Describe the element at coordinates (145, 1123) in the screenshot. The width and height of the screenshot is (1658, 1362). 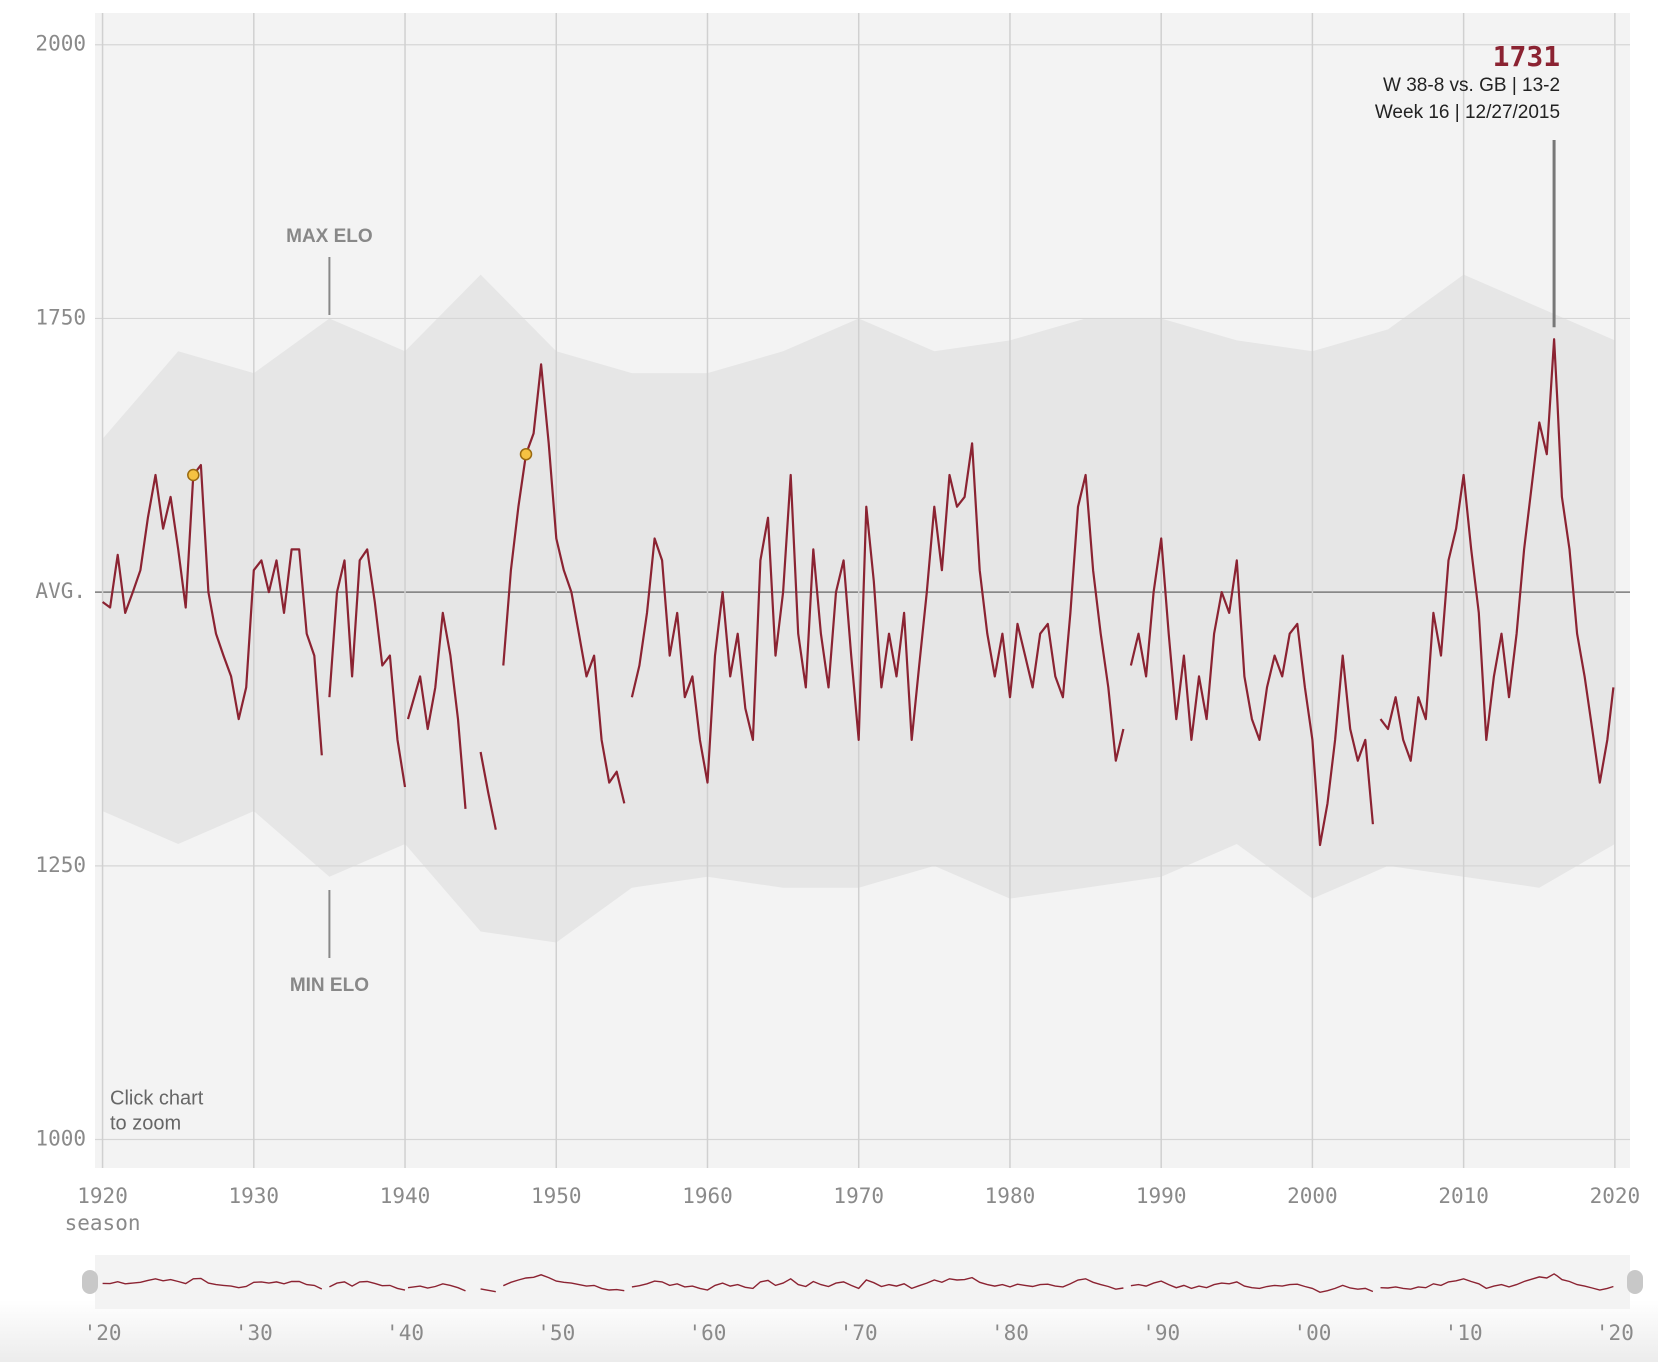
I see `zoom-hint: to zoom` at that location.